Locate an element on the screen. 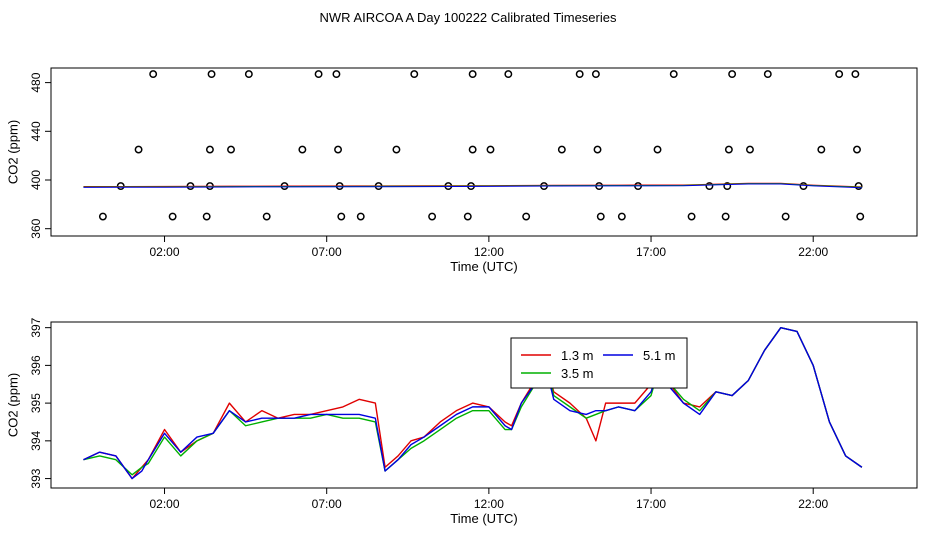 The image size is (936, 540). y-tick-label: 393 is located at coordinates (36, 478).